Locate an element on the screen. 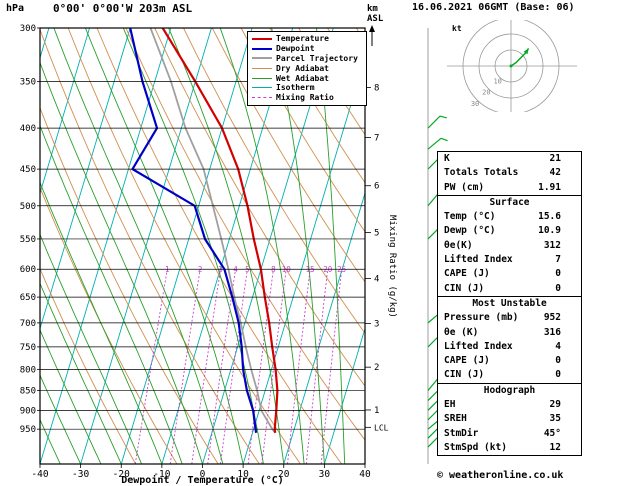 The image size is (629, 486). table-row: Pressure (mb) 952 is located at coordinates (509, 318).